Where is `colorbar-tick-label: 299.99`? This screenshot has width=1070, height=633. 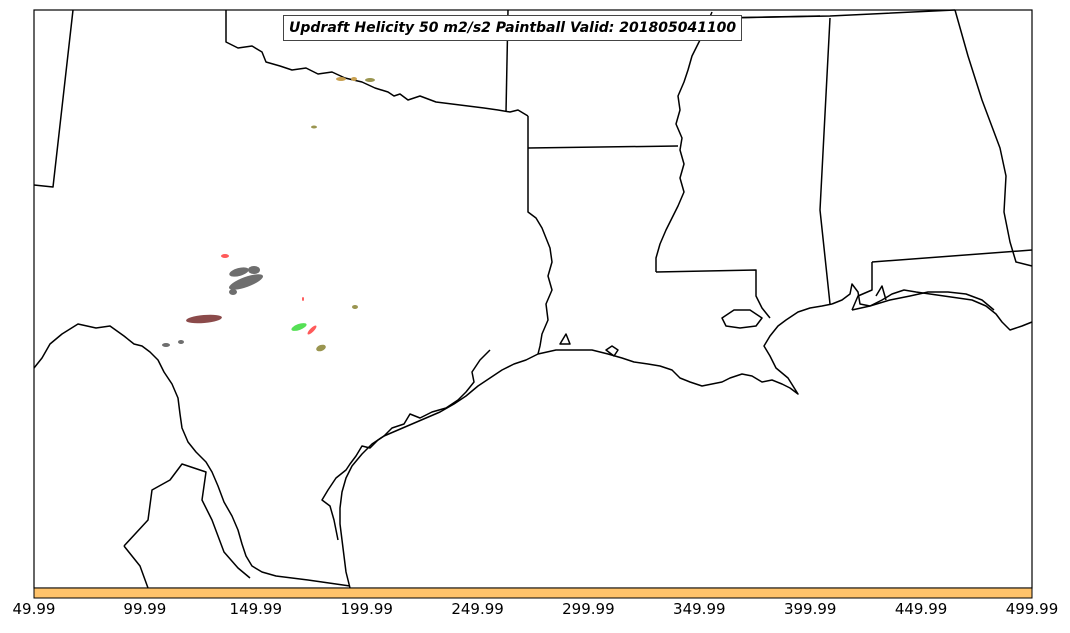 colorbar-tick-label: 299.99 is located at coordinates (588, 609).